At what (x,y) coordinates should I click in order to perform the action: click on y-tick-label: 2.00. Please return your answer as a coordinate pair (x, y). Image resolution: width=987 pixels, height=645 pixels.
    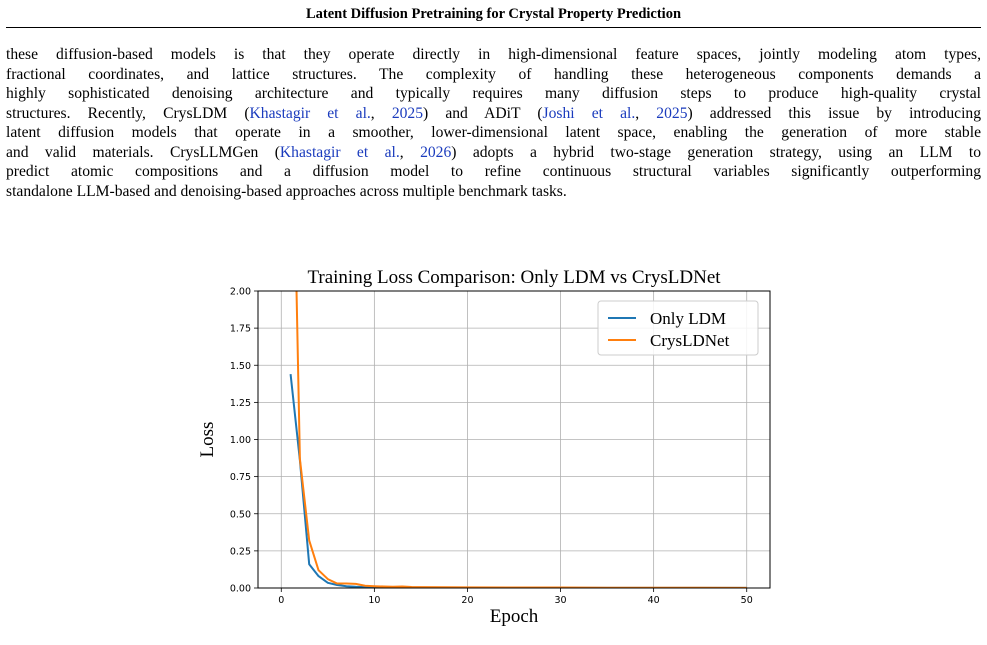
    Looking at the image, I should click on (240, 292).